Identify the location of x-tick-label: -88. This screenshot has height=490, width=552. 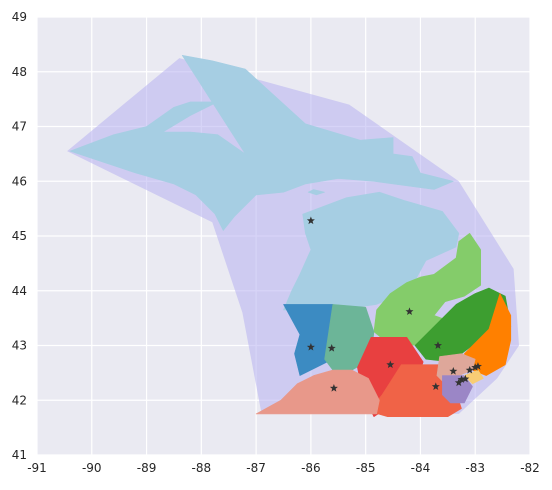
(202, 468).